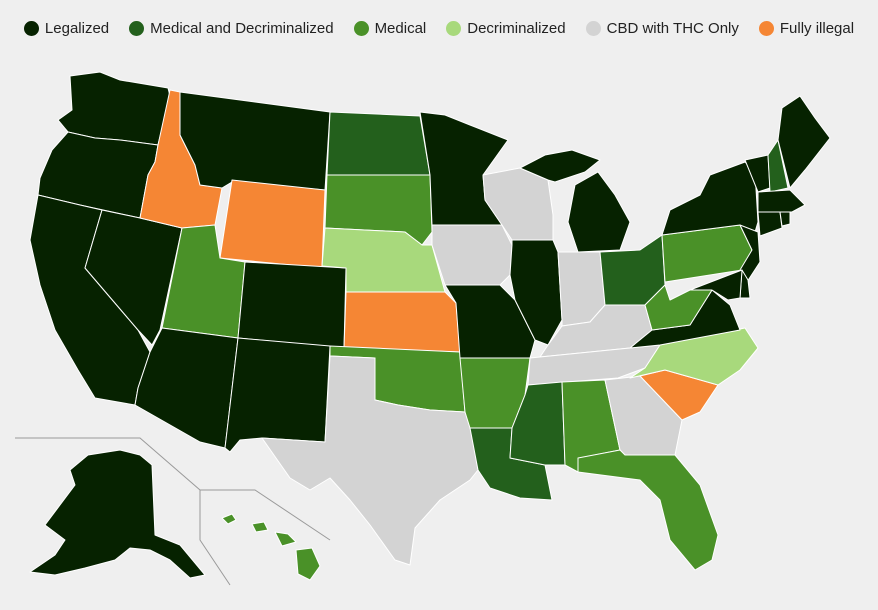 Image resolution: width=878 pixels, height=610 pixels. What do you see at coordinates (716, 285) in the screenshot?
I see `state-MD` at bounding box center [716, 285].